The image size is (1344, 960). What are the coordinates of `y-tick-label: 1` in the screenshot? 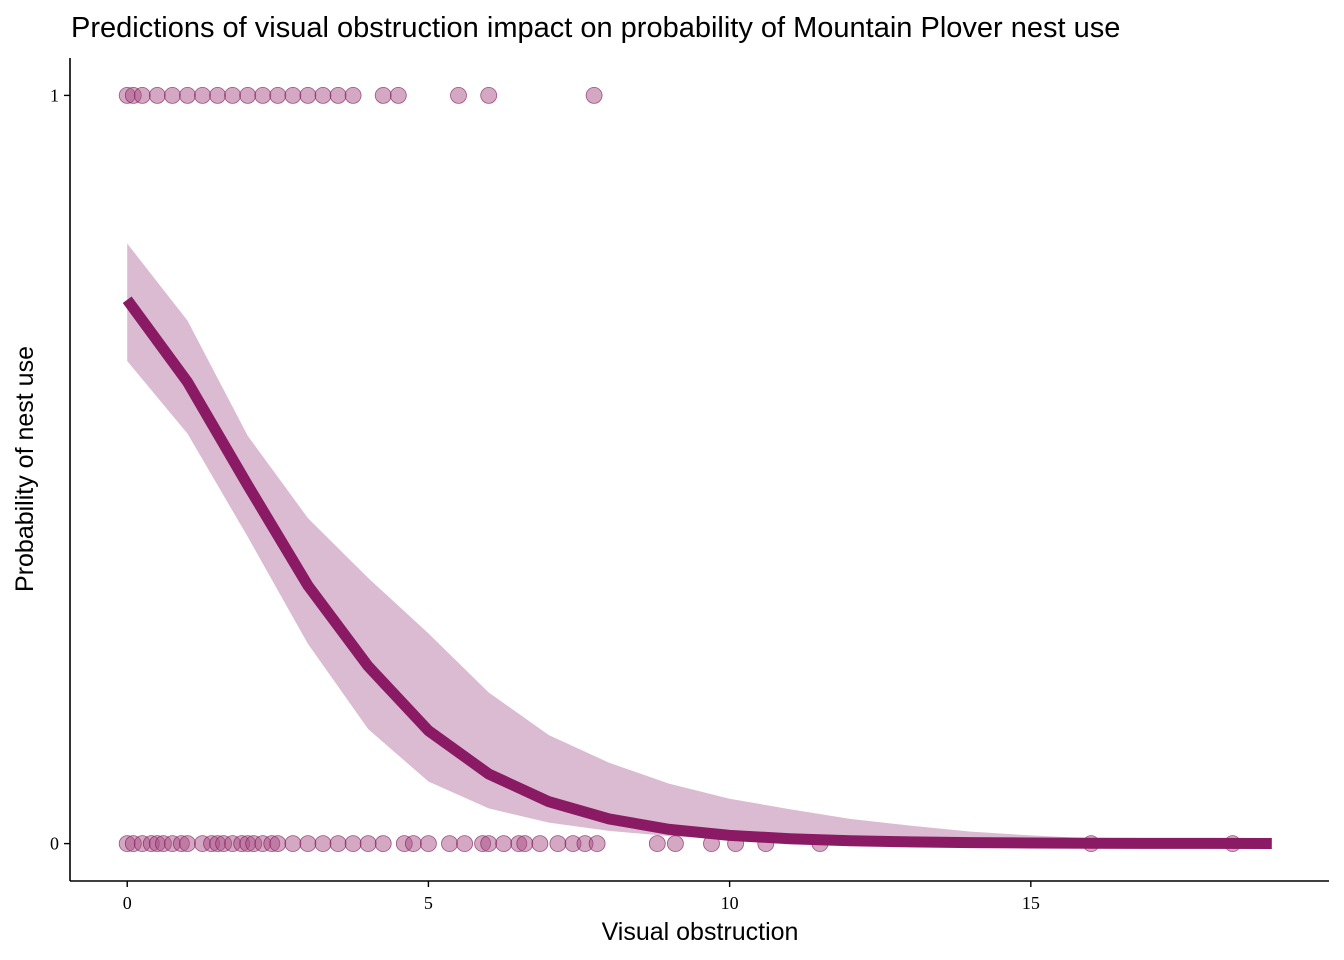 It's located at (54, 95).